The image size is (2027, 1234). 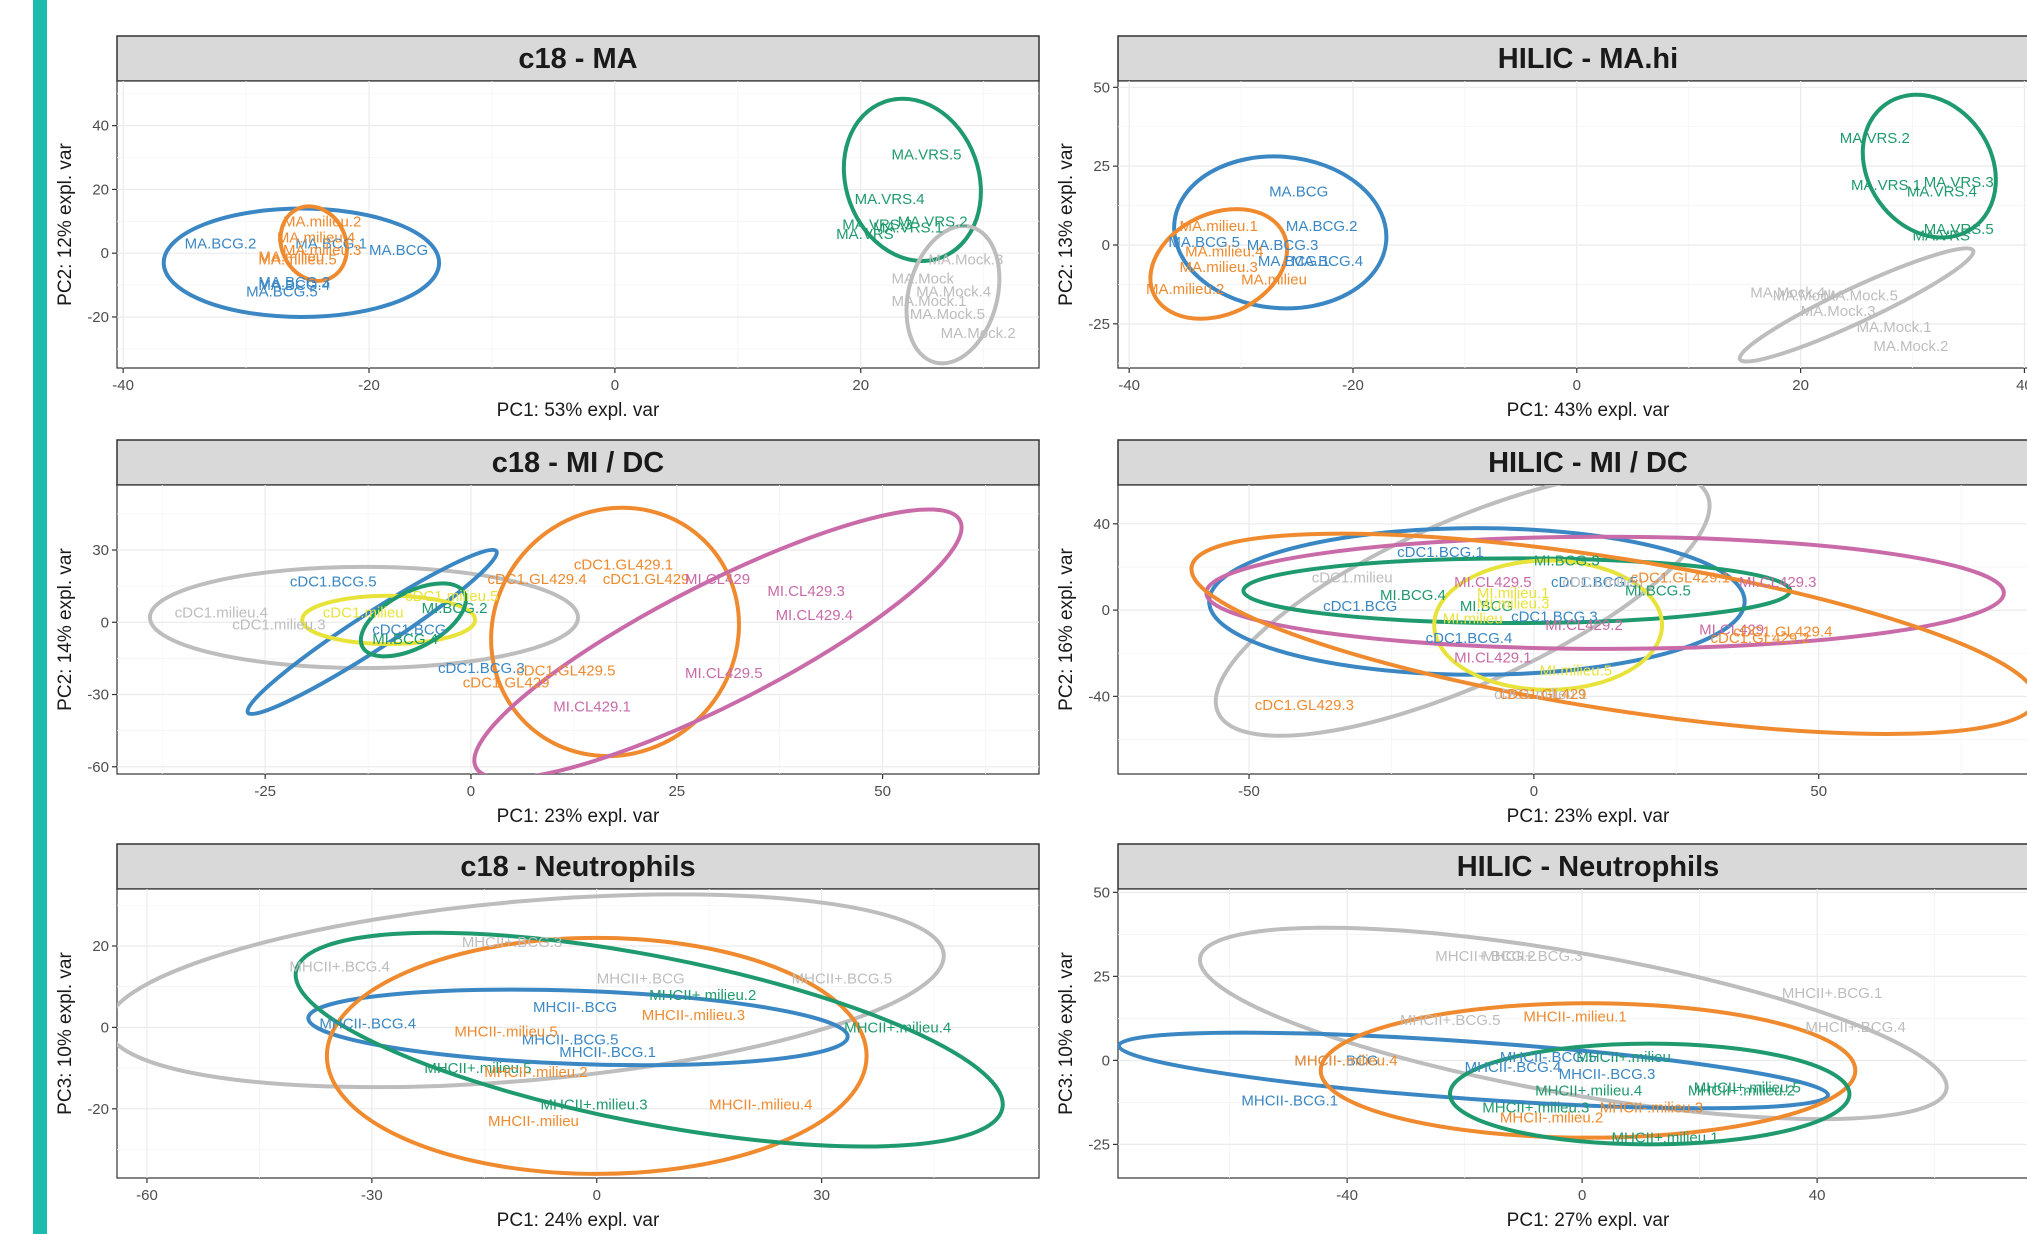 What do you see at coordinates (1782, 632) in the screenshot?
I see `data-point-label: cDC1.GL429.4` at bounding box center [1782, 632].